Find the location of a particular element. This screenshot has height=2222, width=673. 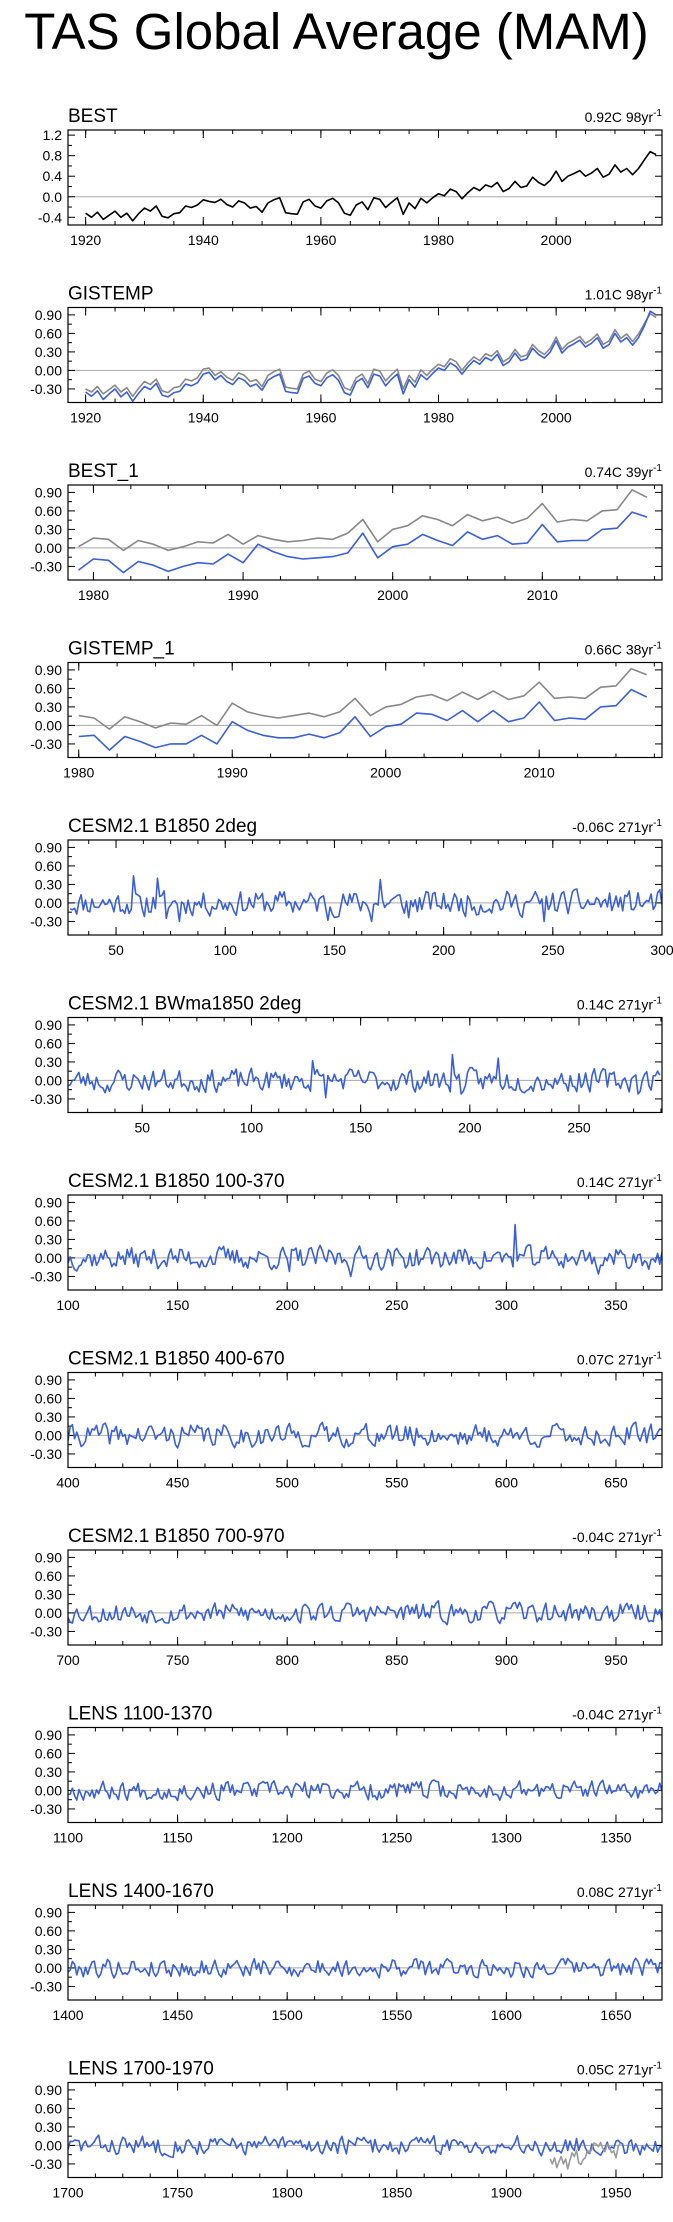

chart-title: CESM2.1 B1850 100-370 is located at coordinates (176, 1181).